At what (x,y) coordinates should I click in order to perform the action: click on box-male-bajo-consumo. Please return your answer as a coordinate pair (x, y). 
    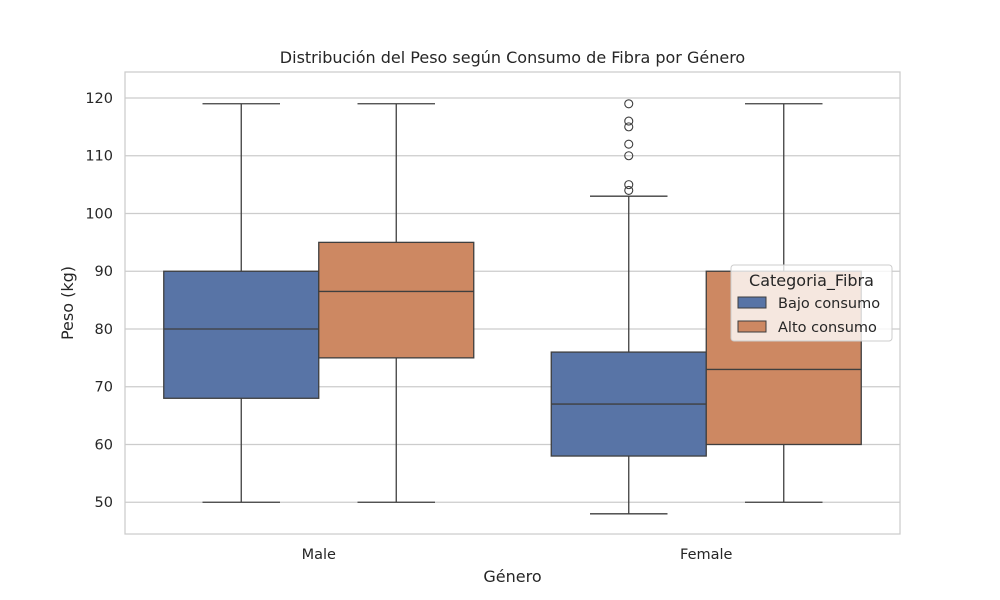
    Looking at the image, I should click on (241, 303).